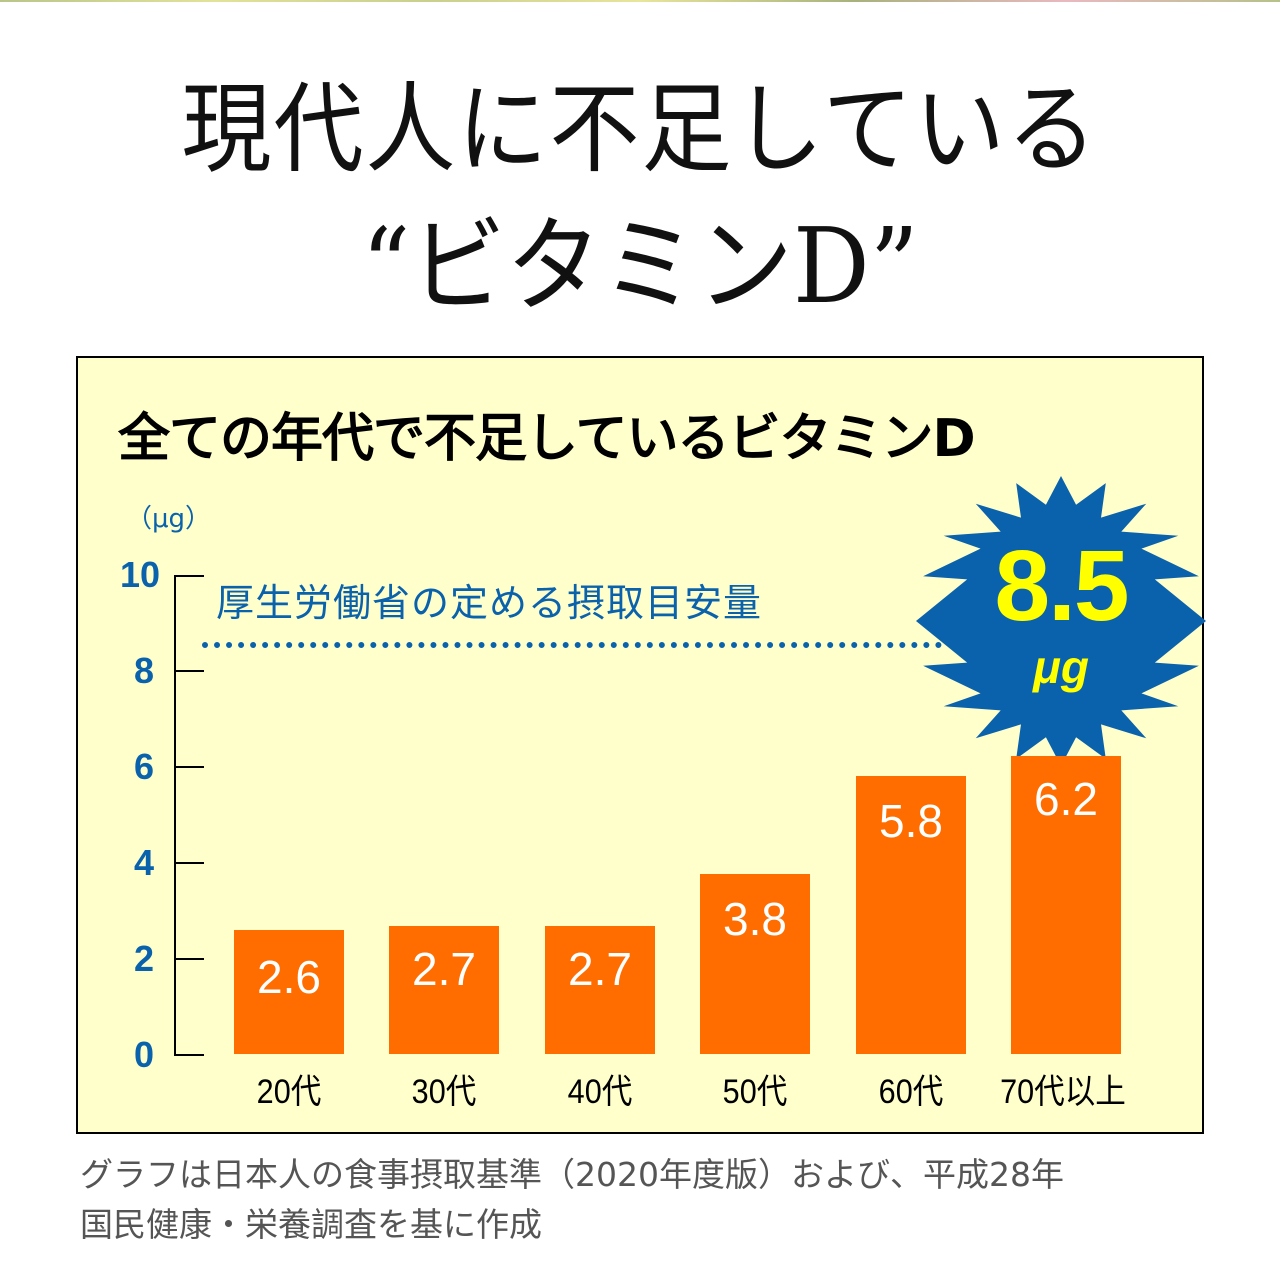  I want to click on bar-value-label: 3.8, so click(755, 919).